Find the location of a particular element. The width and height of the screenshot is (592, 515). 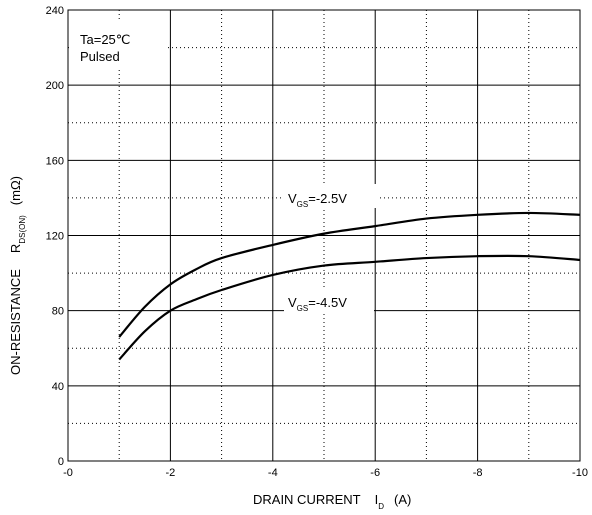

x-tick-label: -10 is located at coordinates (580, 473).